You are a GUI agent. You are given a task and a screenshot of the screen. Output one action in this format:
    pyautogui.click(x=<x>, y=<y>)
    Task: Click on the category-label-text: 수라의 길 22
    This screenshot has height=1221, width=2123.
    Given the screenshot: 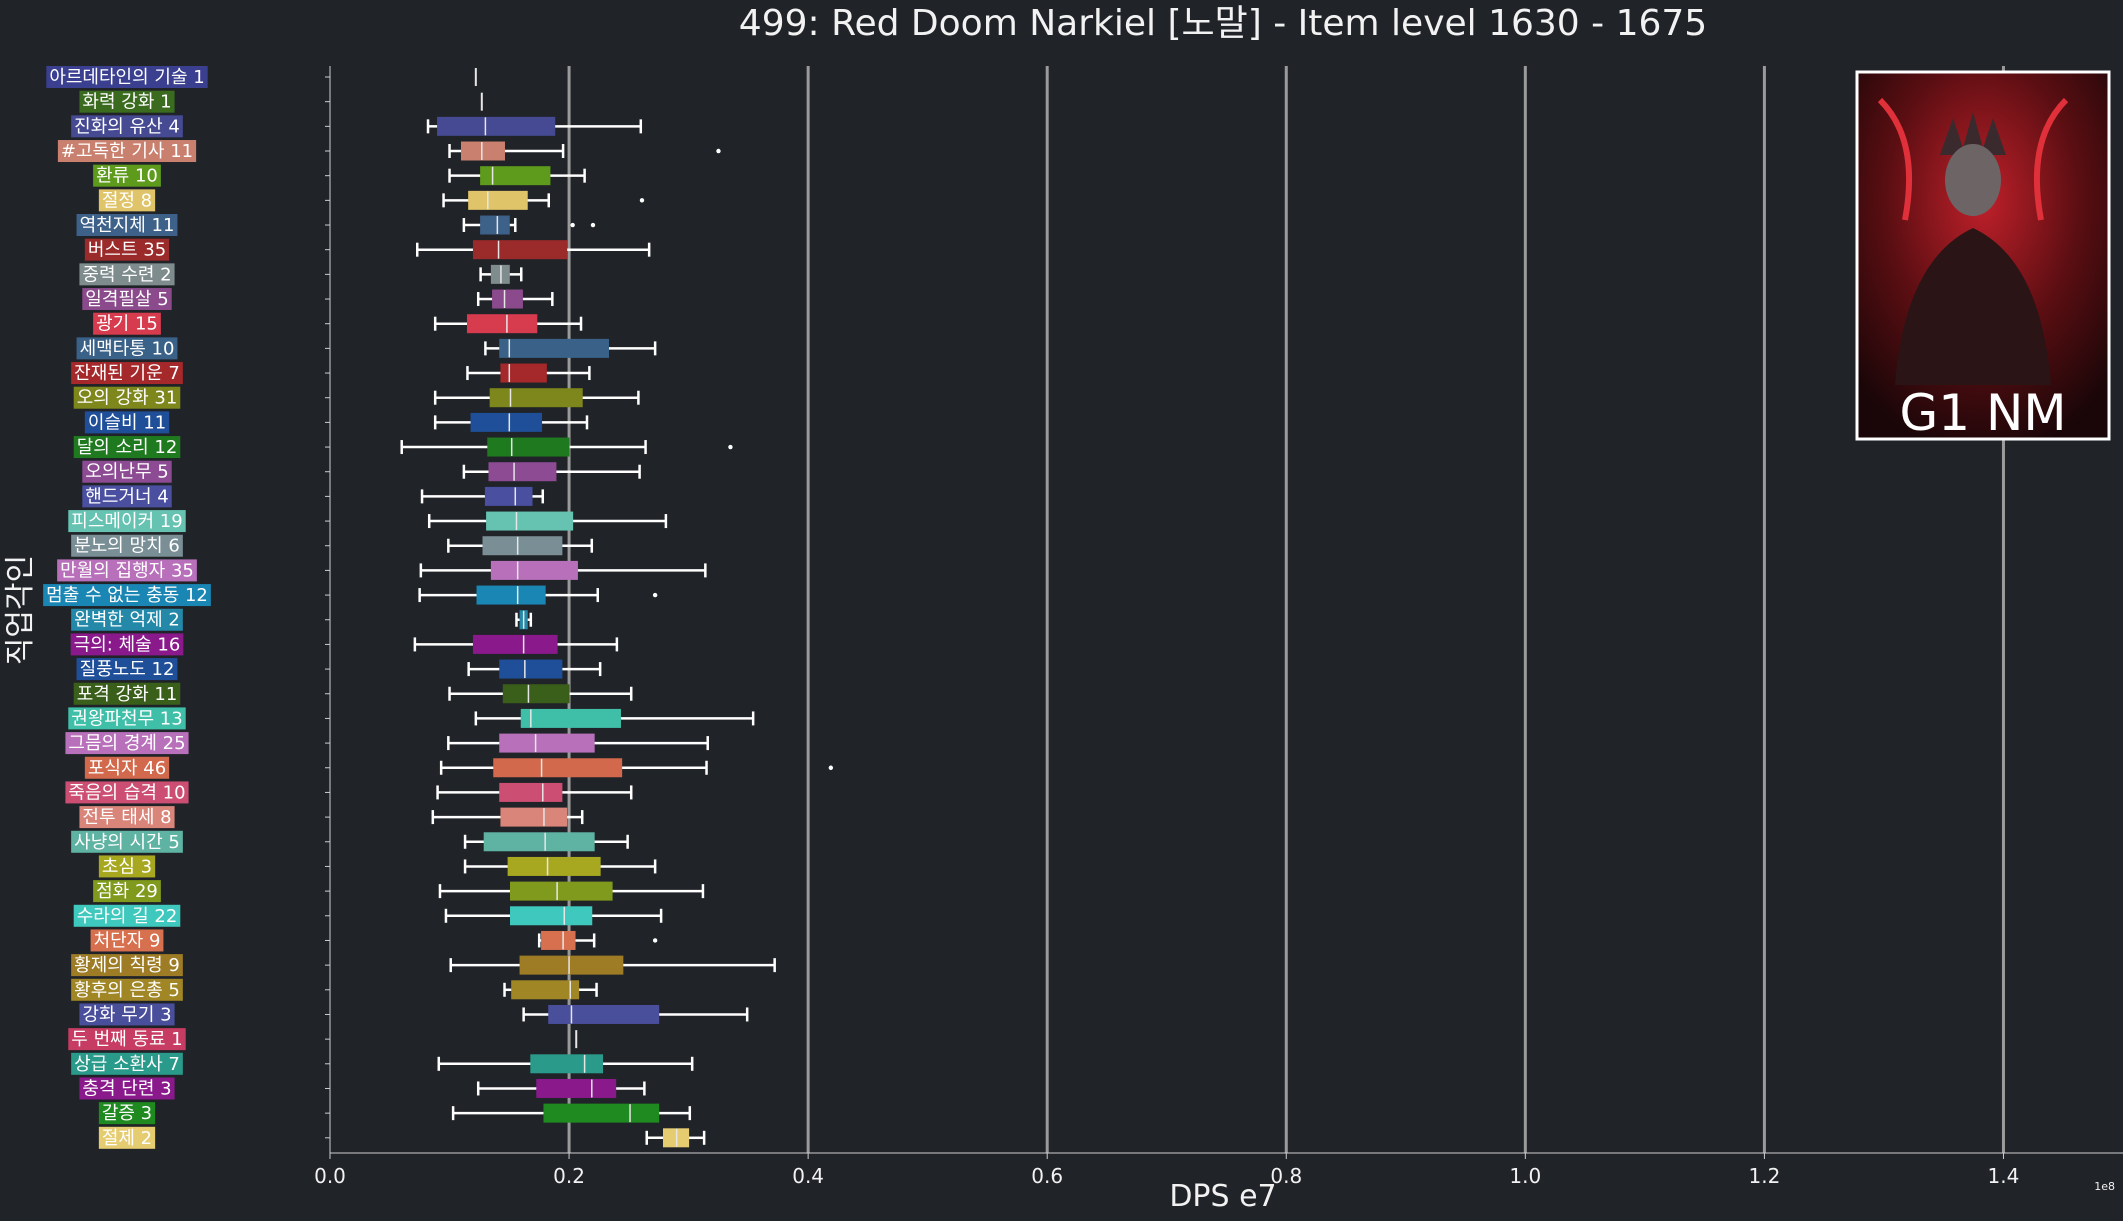 What is the action you would take?
    pyautogui.click(x=127, y=916)
    